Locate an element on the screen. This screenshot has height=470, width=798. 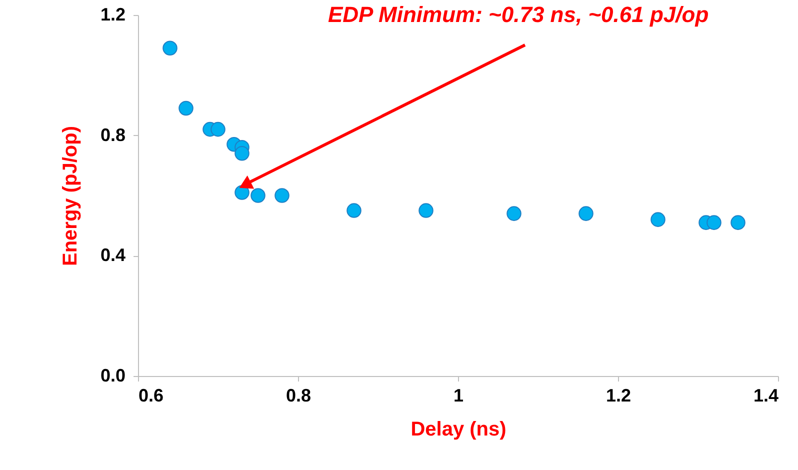
y-axis-title: Energy (pJ/op) is located at coordinates (70, 196).